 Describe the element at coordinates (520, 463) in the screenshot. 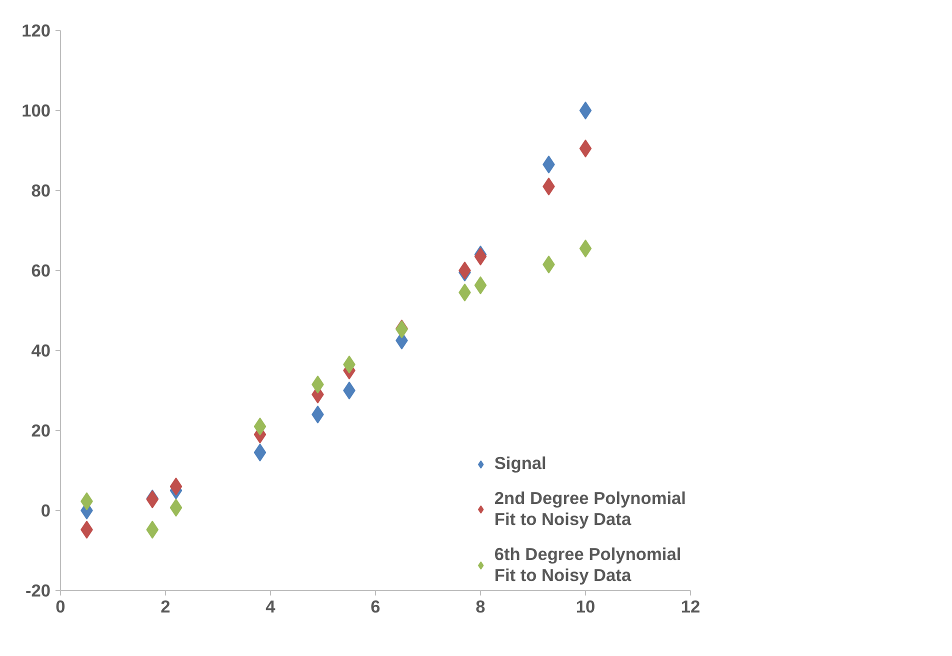

I see `legend-label: Signal` at that location.